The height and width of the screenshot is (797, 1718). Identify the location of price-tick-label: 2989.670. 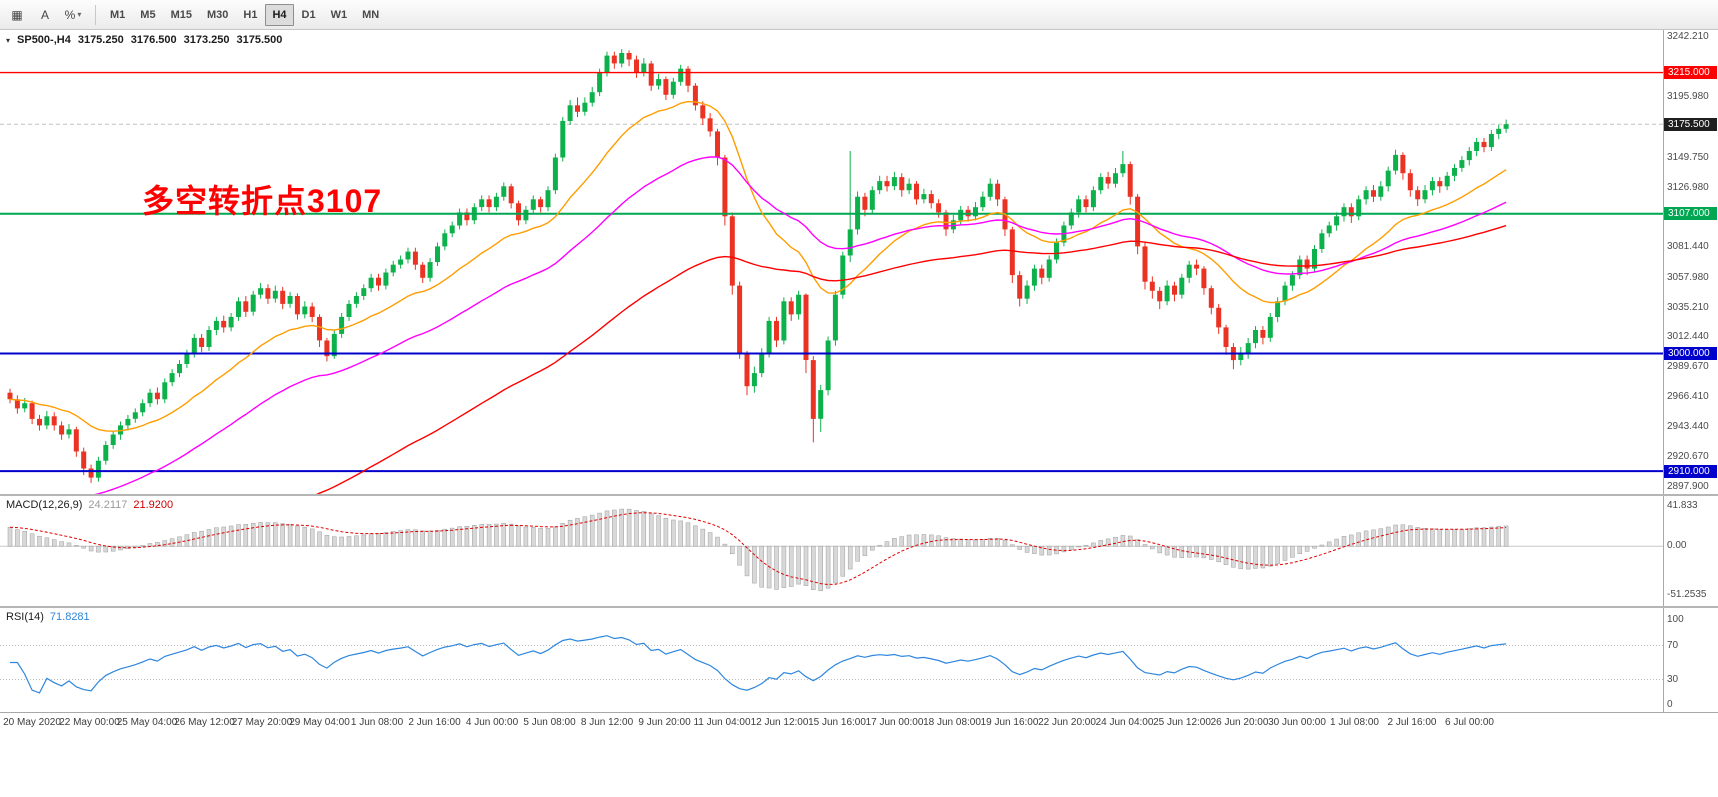
(1688, 367).